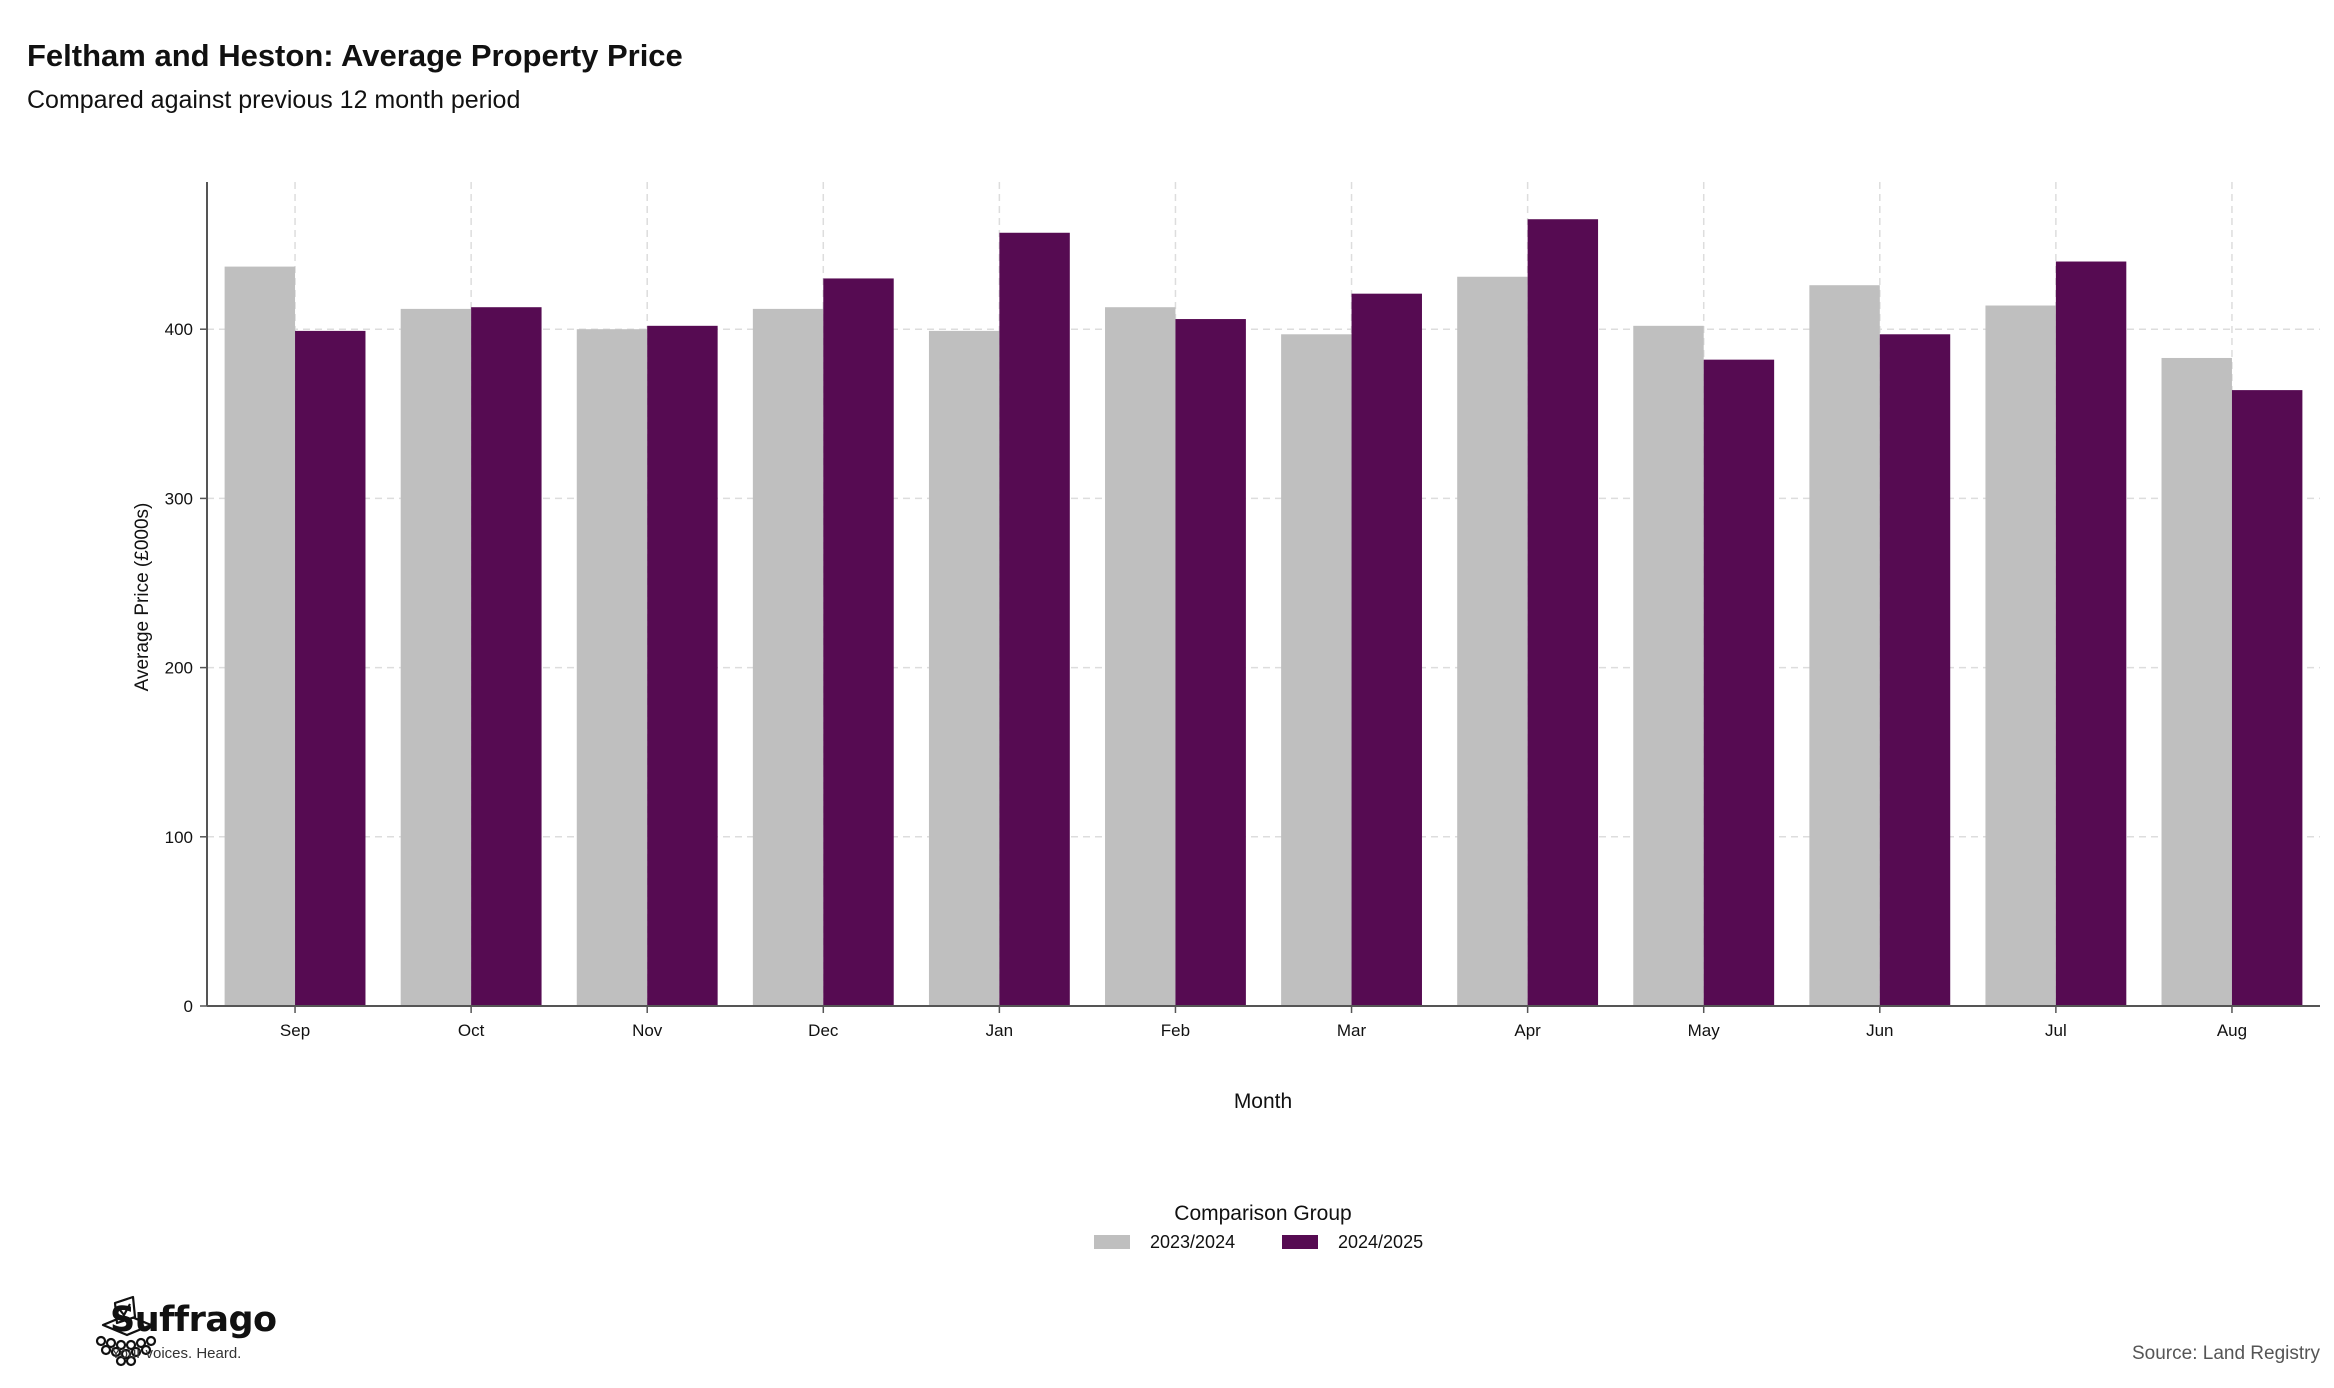 The height and width of the screenshot is (1388, 2334). I want to click on bar-2024-2025-jul, so click(2091, 633).